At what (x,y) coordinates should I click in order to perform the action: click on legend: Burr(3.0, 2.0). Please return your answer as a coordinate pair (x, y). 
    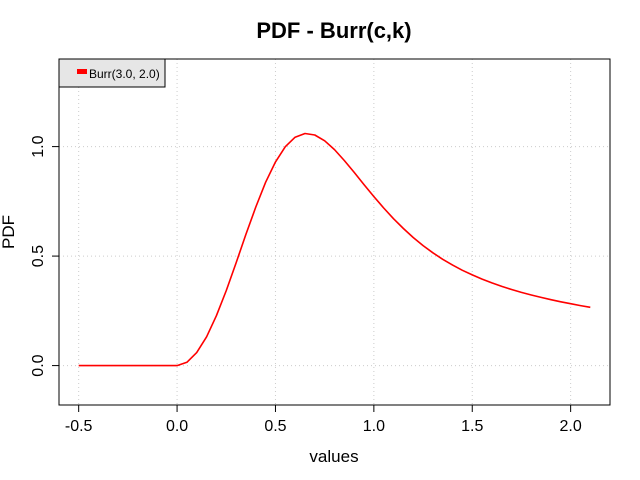
    Looking at the image, I should click on (112, 73).